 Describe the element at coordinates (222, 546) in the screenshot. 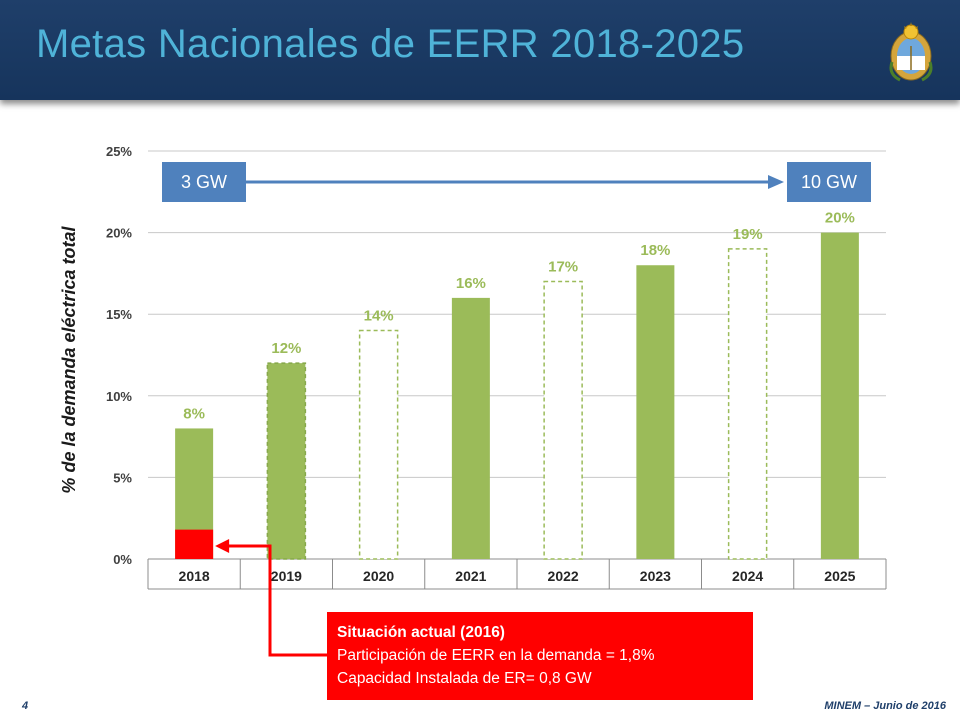

I see `callout-arrowhead` at that location.